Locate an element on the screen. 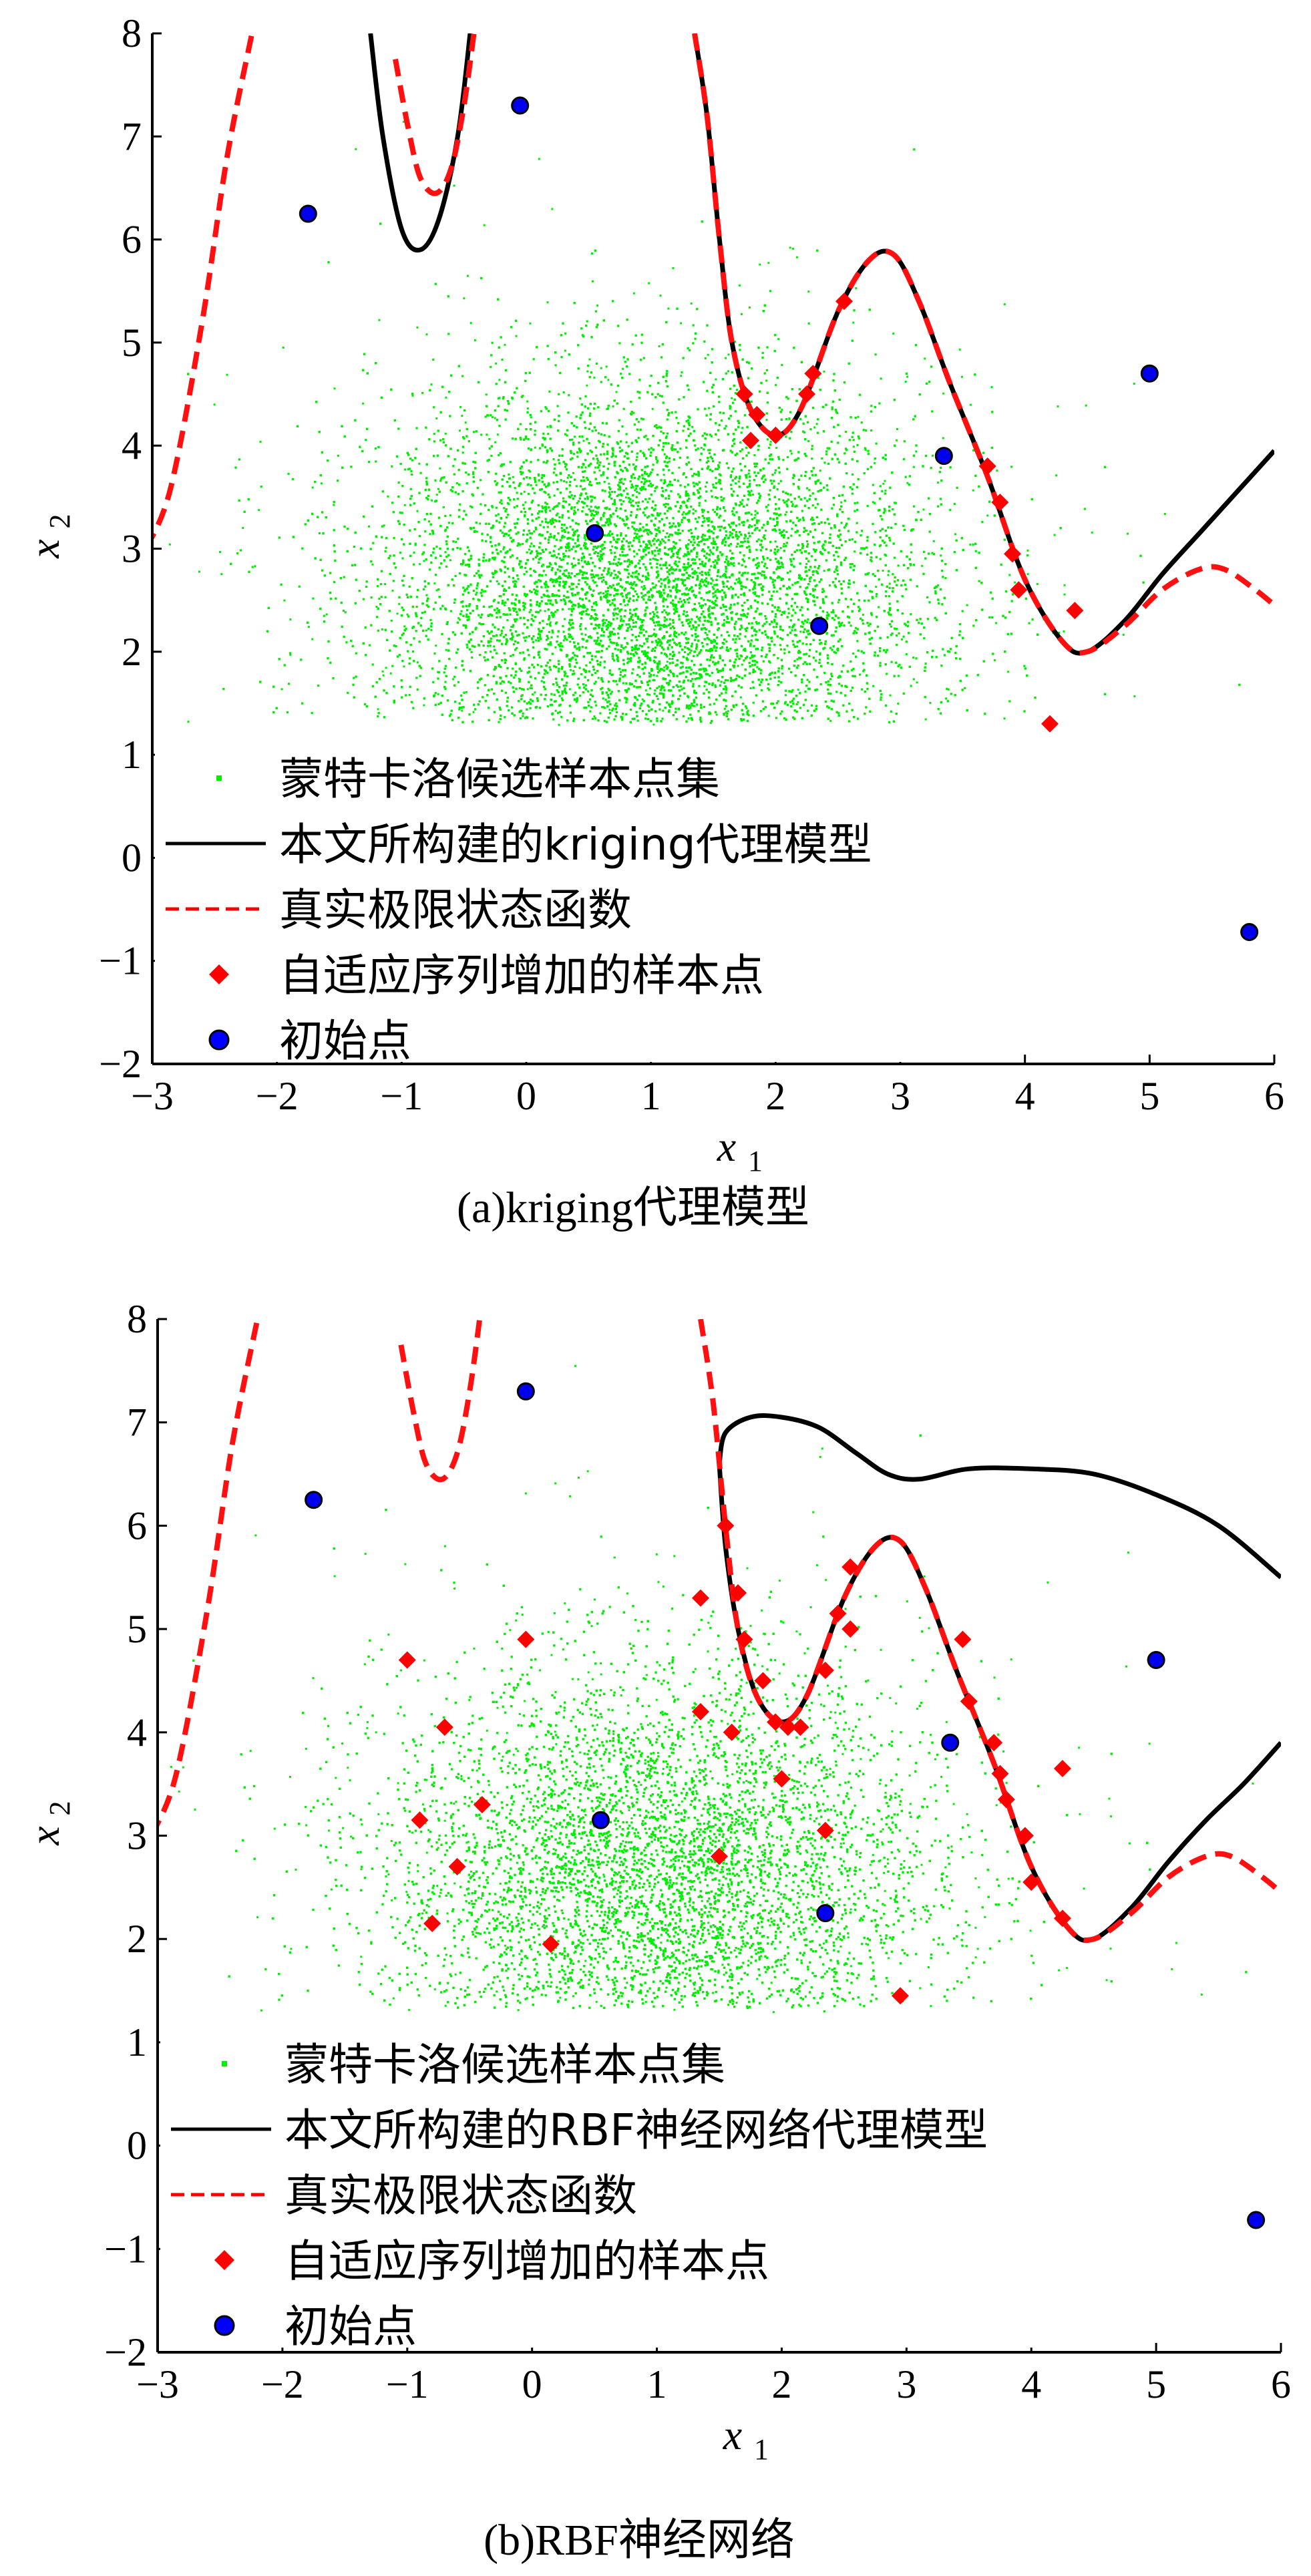 This screenshot has height=2576, width=1311. legend-label: 本文所构建的RBF神经网络代理模型 is located at coordinates (636, 2130).